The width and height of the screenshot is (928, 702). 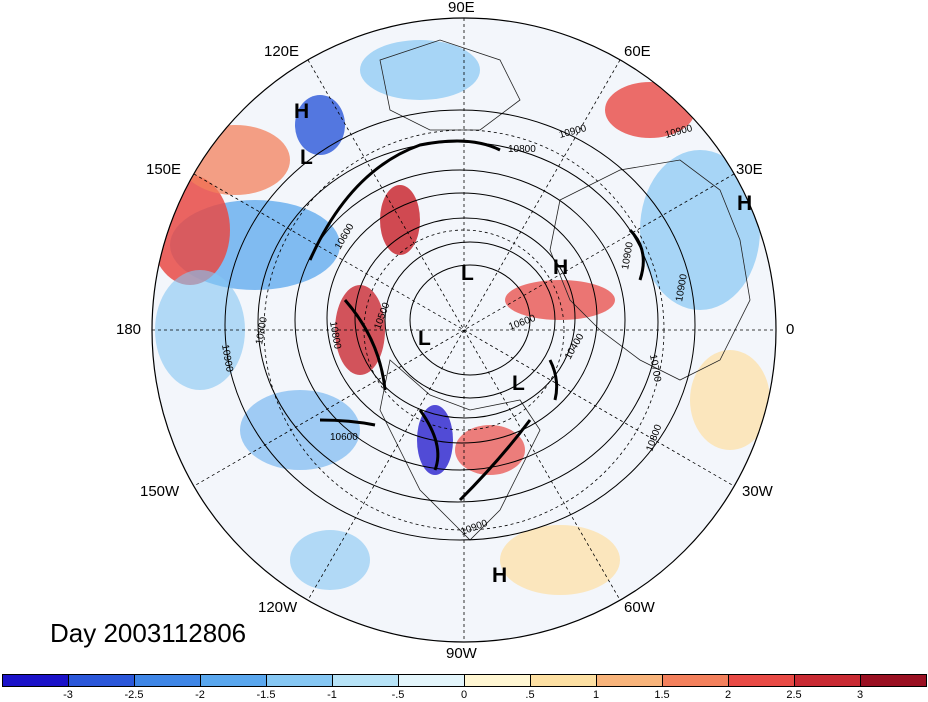 I want to click on colorbar-tick-label: -.5, so click(x=398, y=695).